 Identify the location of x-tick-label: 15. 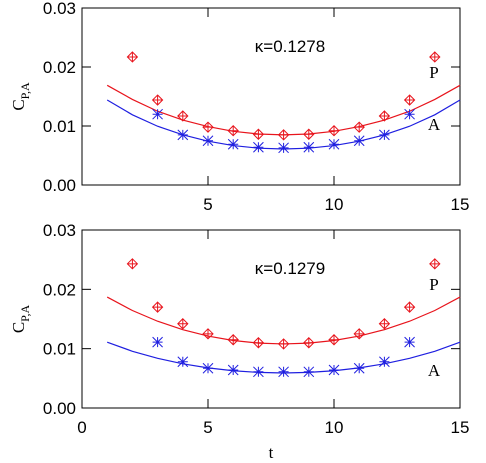
(460, 427).